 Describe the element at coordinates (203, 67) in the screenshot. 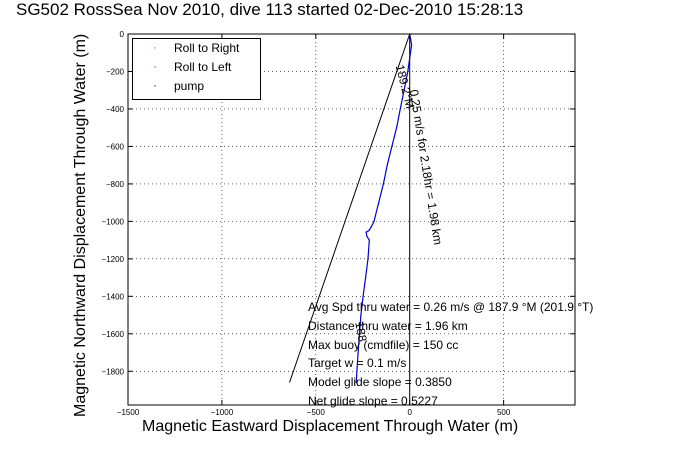

I see `legend-label-roll-left: Roll to Left` at that location.